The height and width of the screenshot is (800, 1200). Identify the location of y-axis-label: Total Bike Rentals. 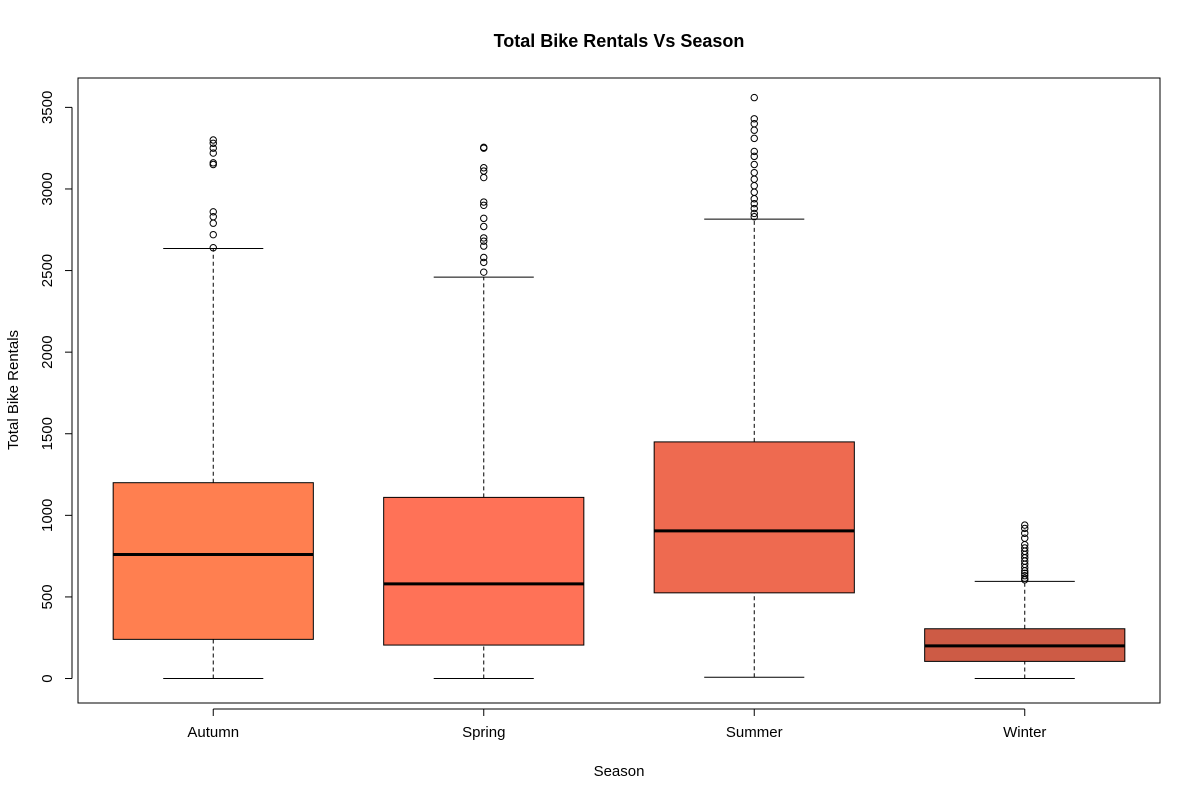
(13, 390).